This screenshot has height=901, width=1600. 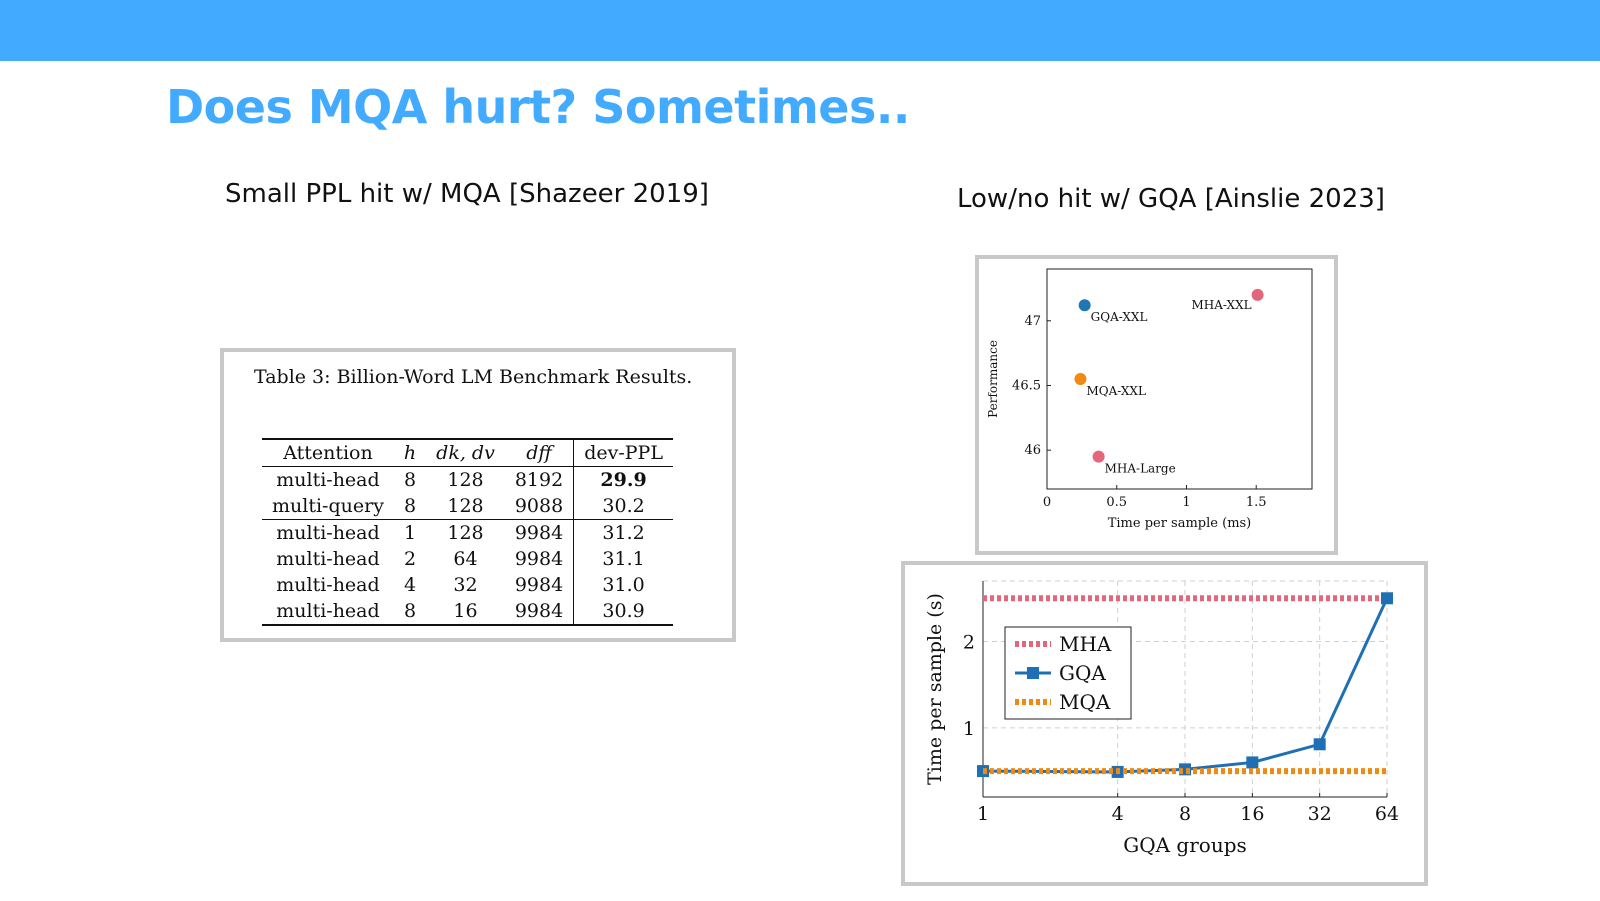 I want to click on x-tick-label: 16, so click(x=1252, y=814).